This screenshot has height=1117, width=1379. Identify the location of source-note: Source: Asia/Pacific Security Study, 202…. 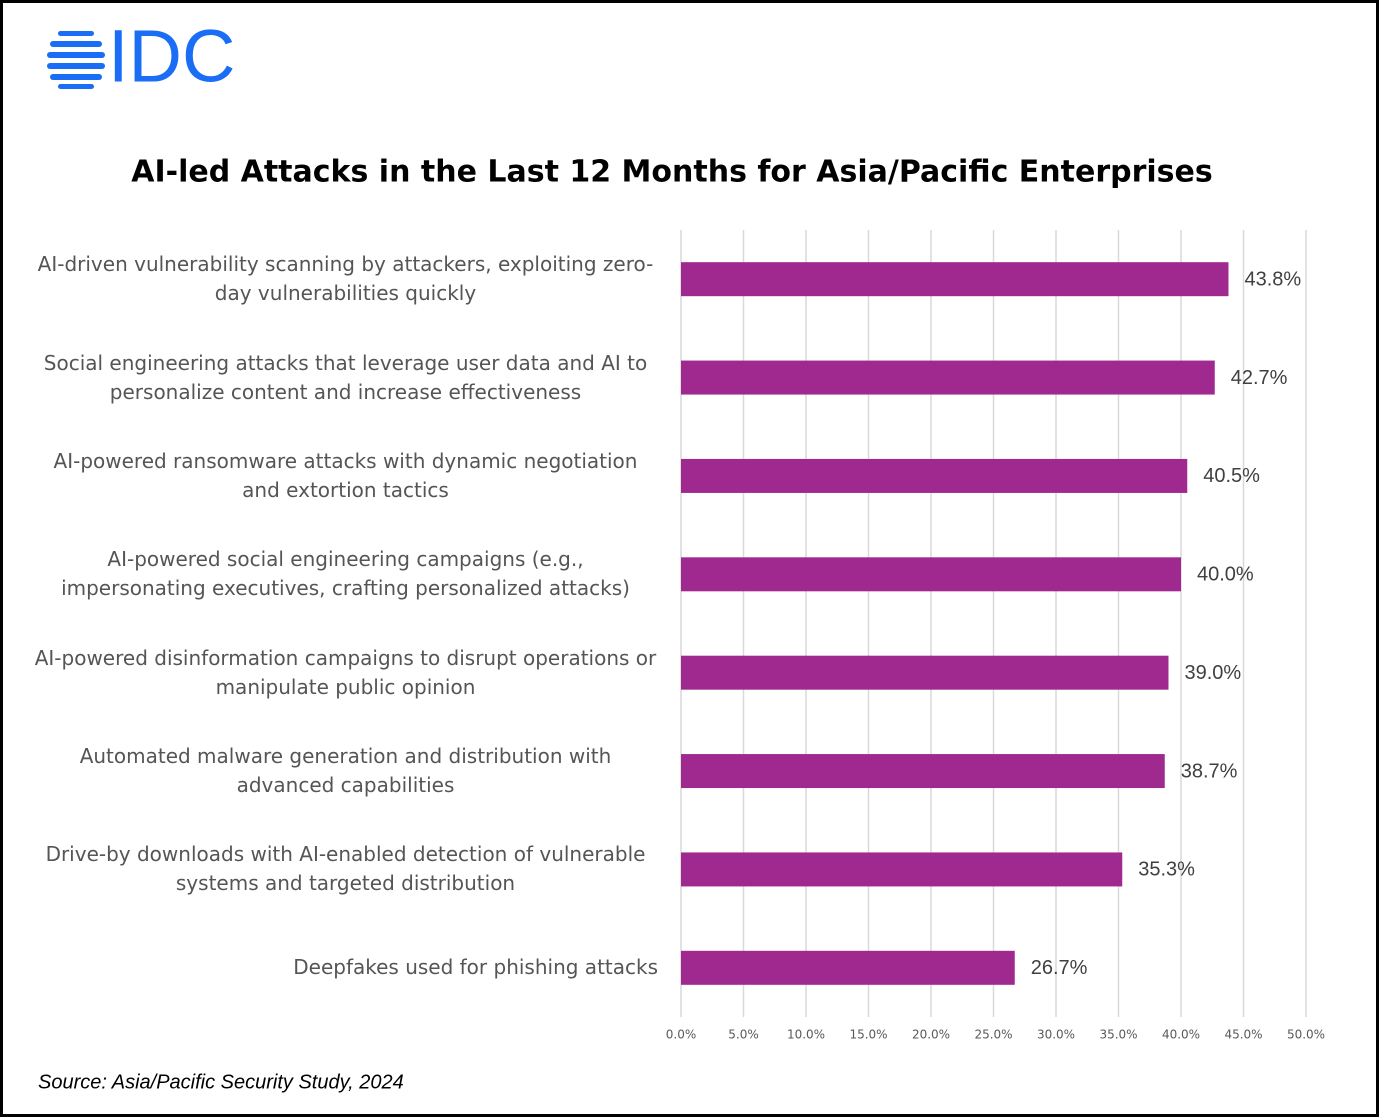
(221, 1082).